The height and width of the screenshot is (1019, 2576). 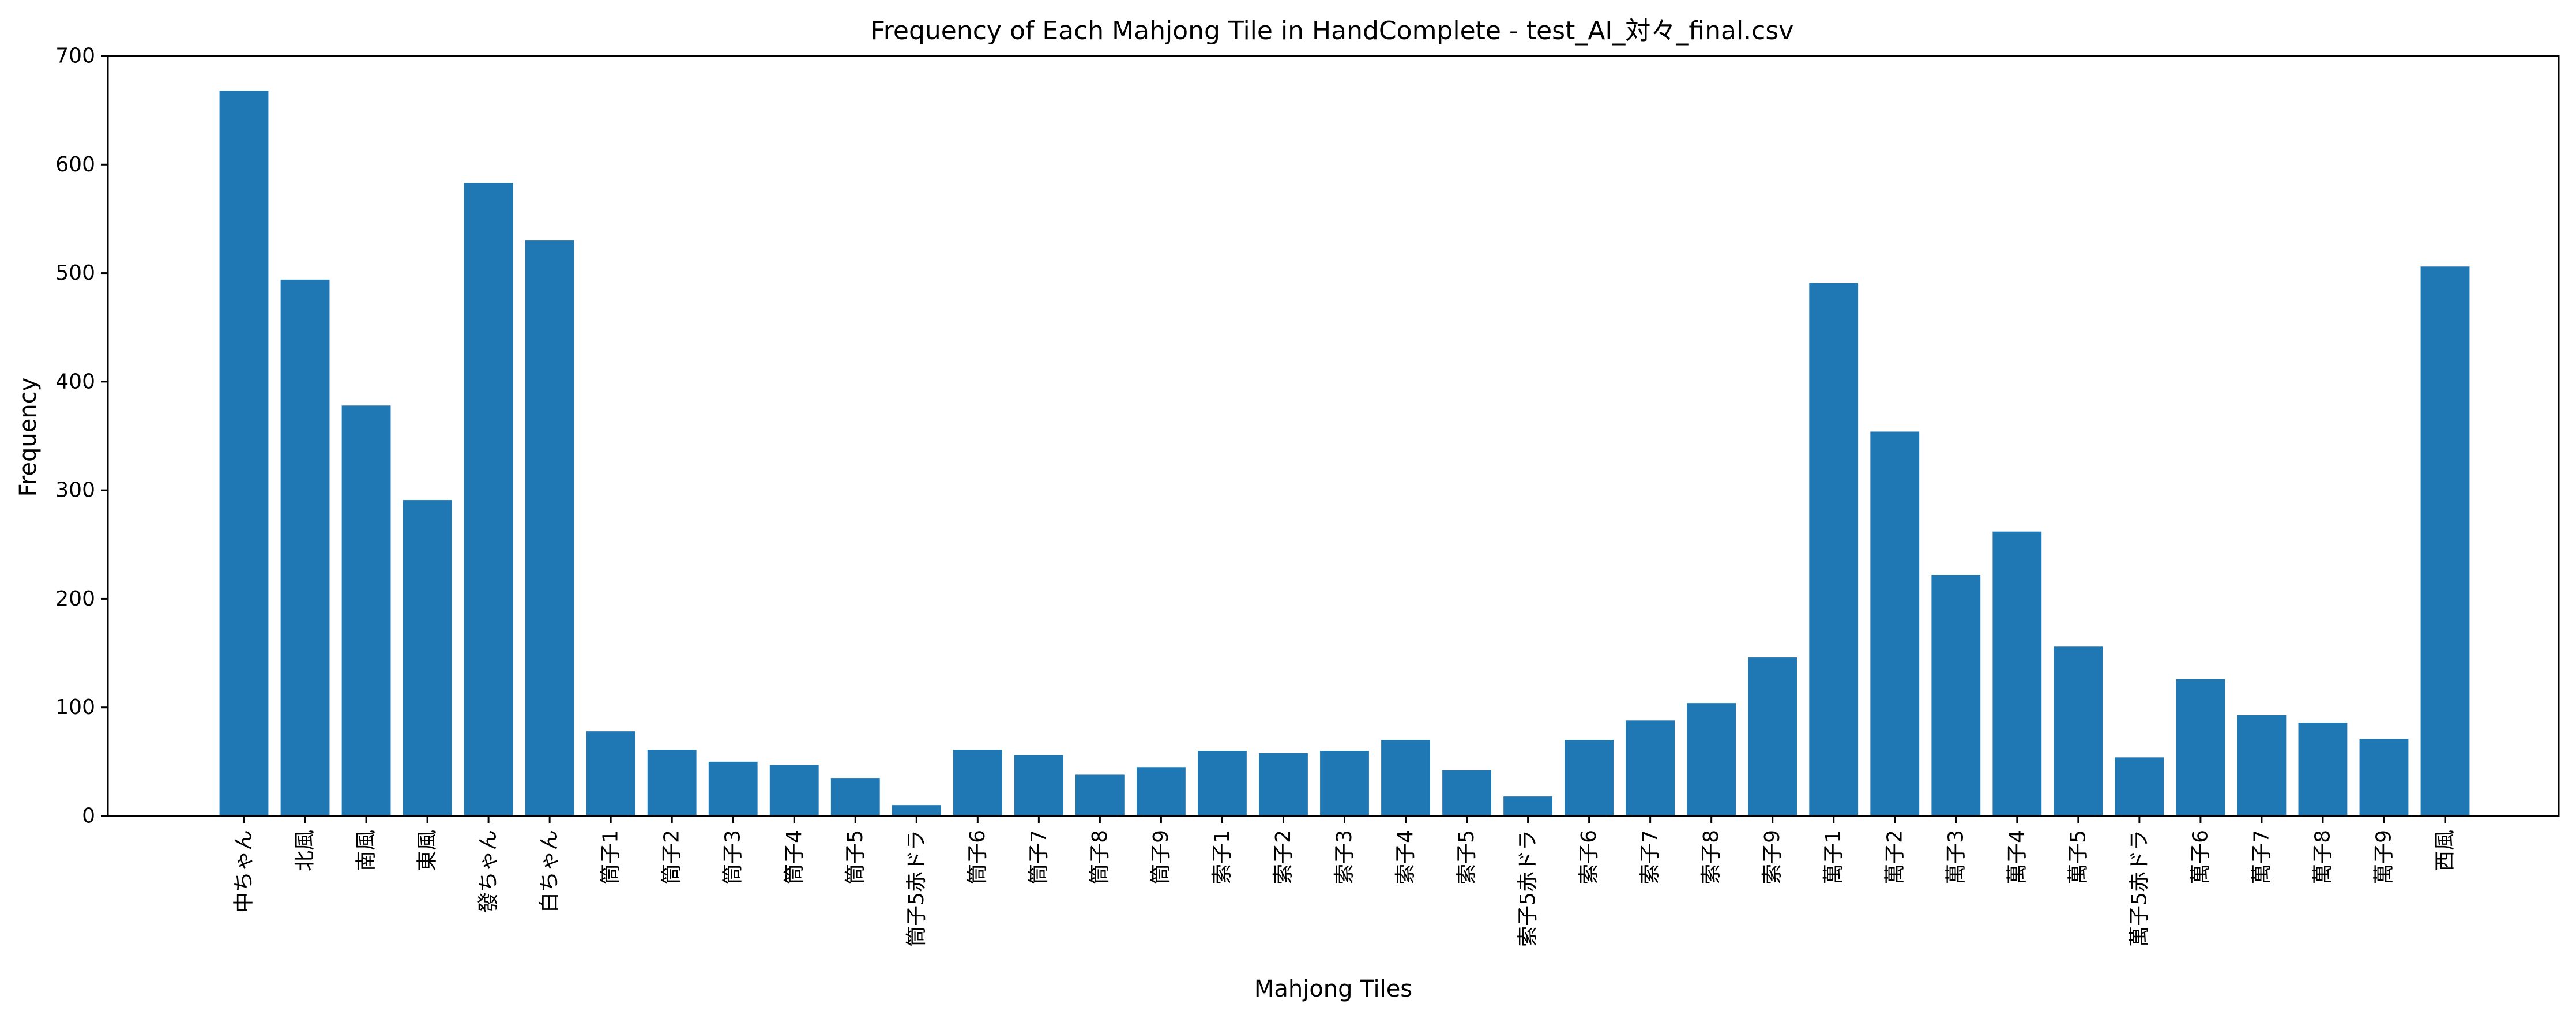 I want to click on y-axis-label: Frequency, so click(x=28, y=437).